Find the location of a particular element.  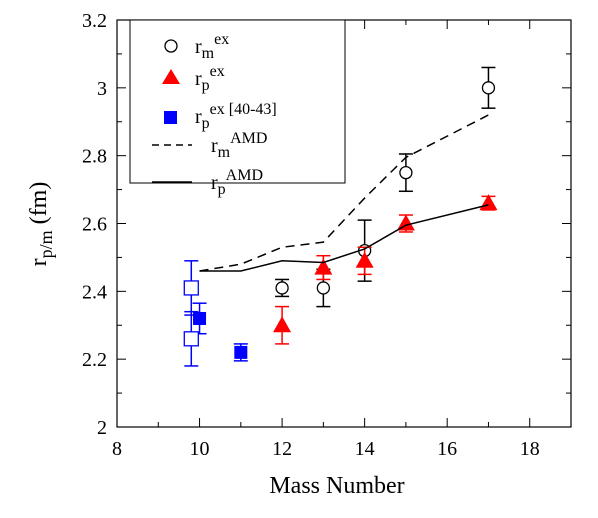

x-tick-label: 8 is located at coordinates (117, 449).